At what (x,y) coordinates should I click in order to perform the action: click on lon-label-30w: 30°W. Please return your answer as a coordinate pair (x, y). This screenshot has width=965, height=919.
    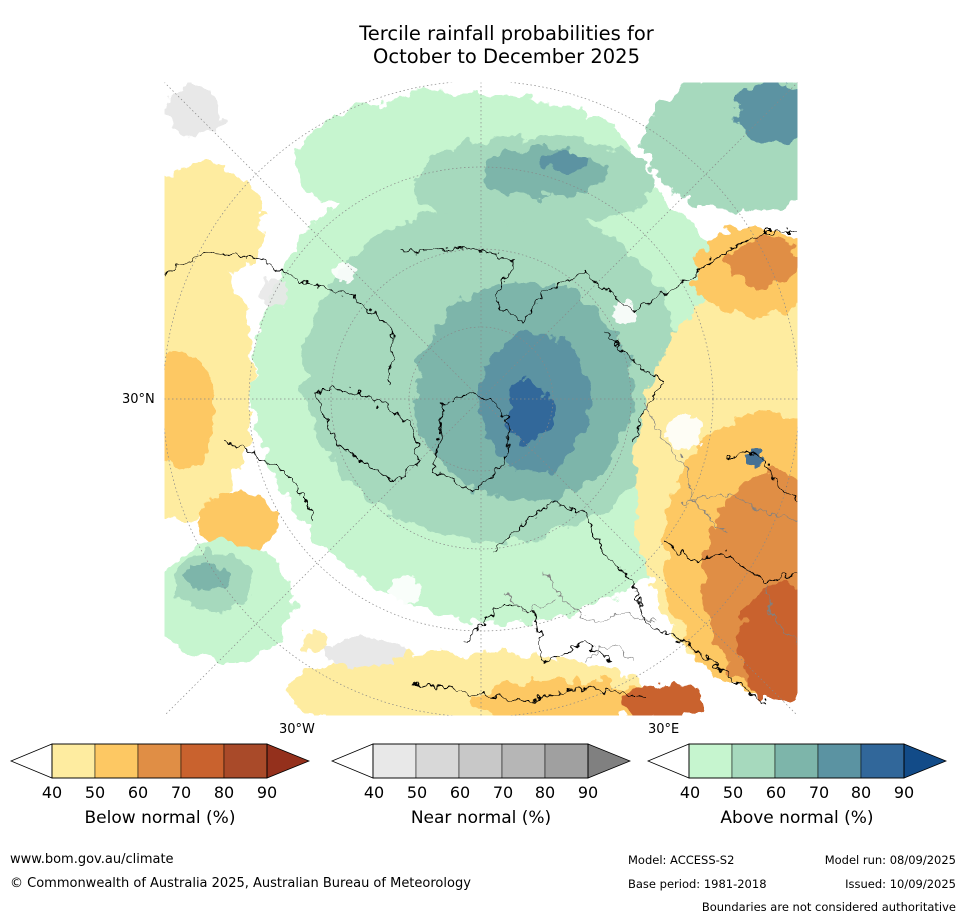
    Looking at the image, I should click on (297, 729).